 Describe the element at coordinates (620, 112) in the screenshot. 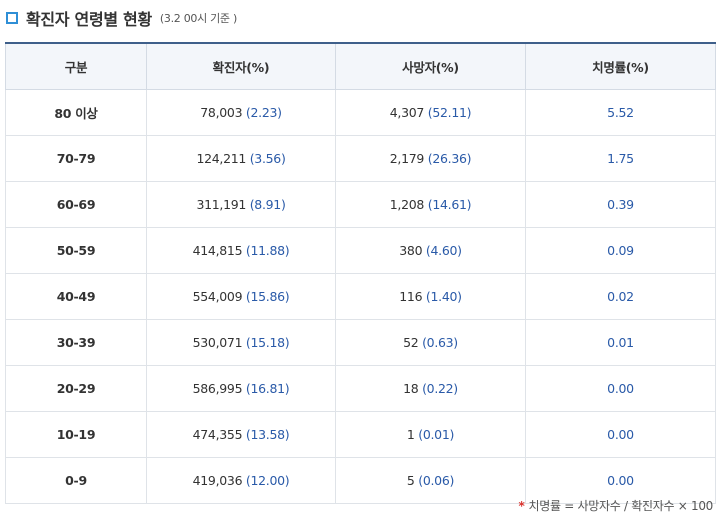

I see `fatality-rate-cell: 5.52` at that location.